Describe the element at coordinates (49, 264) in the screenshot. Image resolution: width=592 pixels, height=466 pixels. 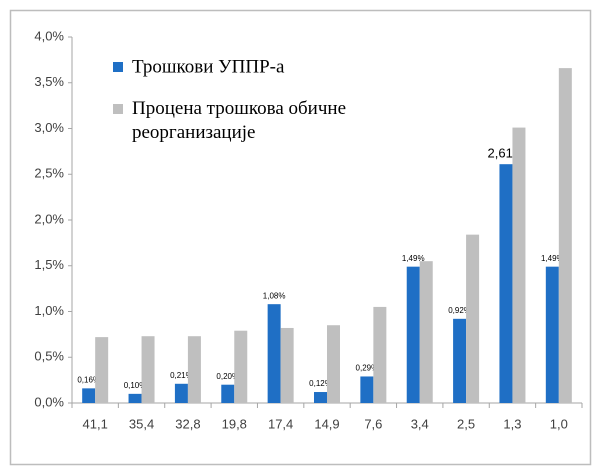
I see `y-tick-label: 1,5%` at that location.